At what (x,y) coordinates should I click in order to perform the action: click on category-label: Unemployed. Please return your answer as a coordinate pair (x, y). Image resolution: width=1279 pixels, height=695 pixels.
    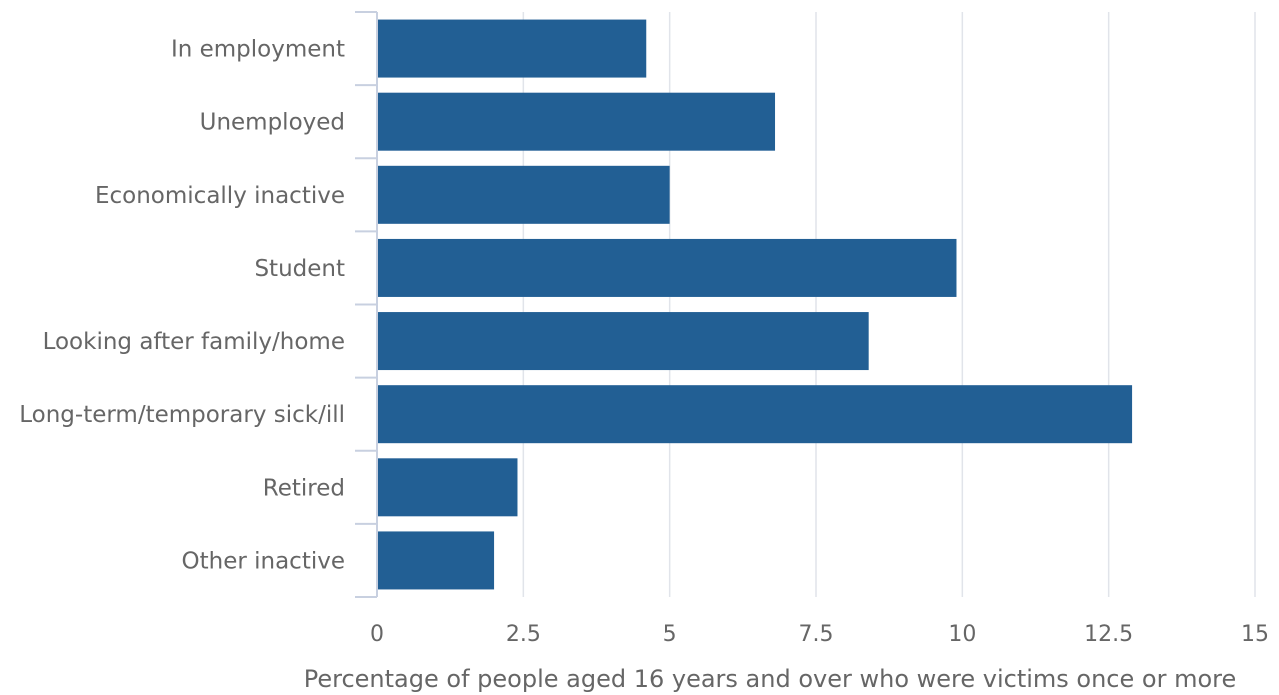
    Looking at the image, I should click on (272, 123).